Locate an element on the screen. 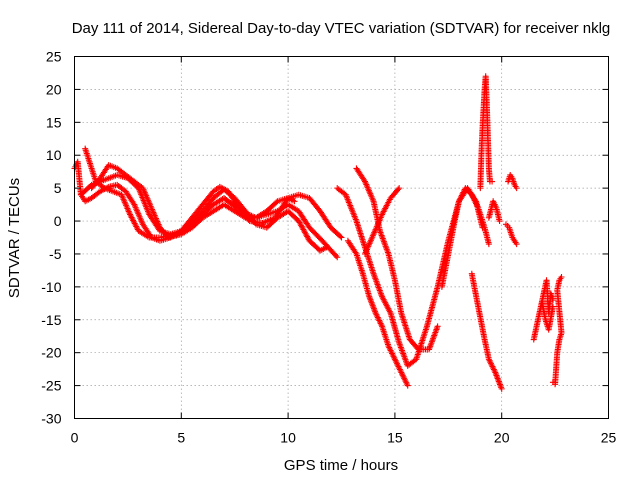  x-tick-label: 25 is located at coordinates (609, 438).